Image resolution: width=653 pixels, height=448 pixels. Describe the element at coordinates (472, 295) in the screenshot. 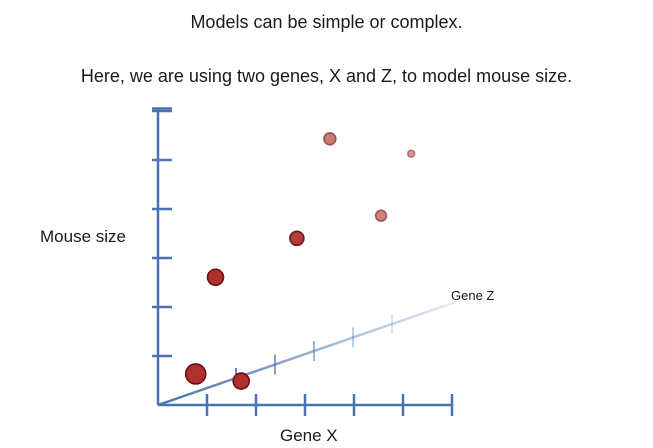

I see `z-axis-label: Gene Z` at that location.